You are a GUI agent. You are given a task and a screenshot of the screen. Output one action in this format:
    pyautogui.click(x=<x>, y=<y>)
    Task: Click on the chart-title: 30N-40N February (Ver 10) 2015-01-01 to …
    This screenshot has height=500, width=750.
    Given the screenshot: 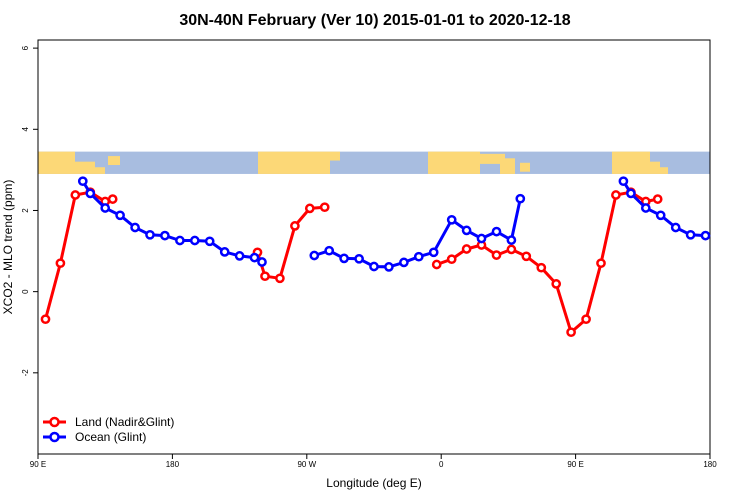 What is the action you would take?
    pyautogui.click(x=374, y=20)
    